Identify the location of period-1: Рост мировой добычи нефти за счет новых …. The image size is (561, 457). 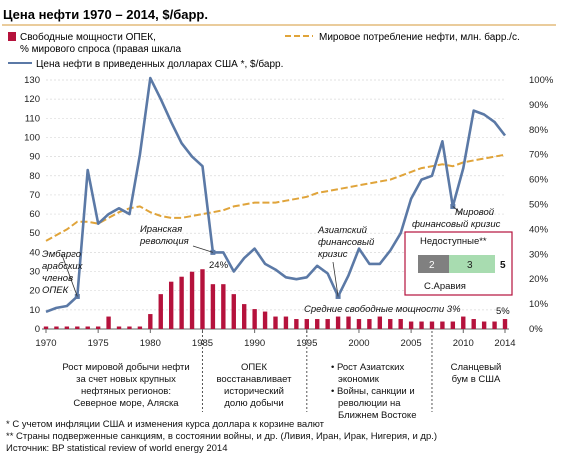
(125, 385).